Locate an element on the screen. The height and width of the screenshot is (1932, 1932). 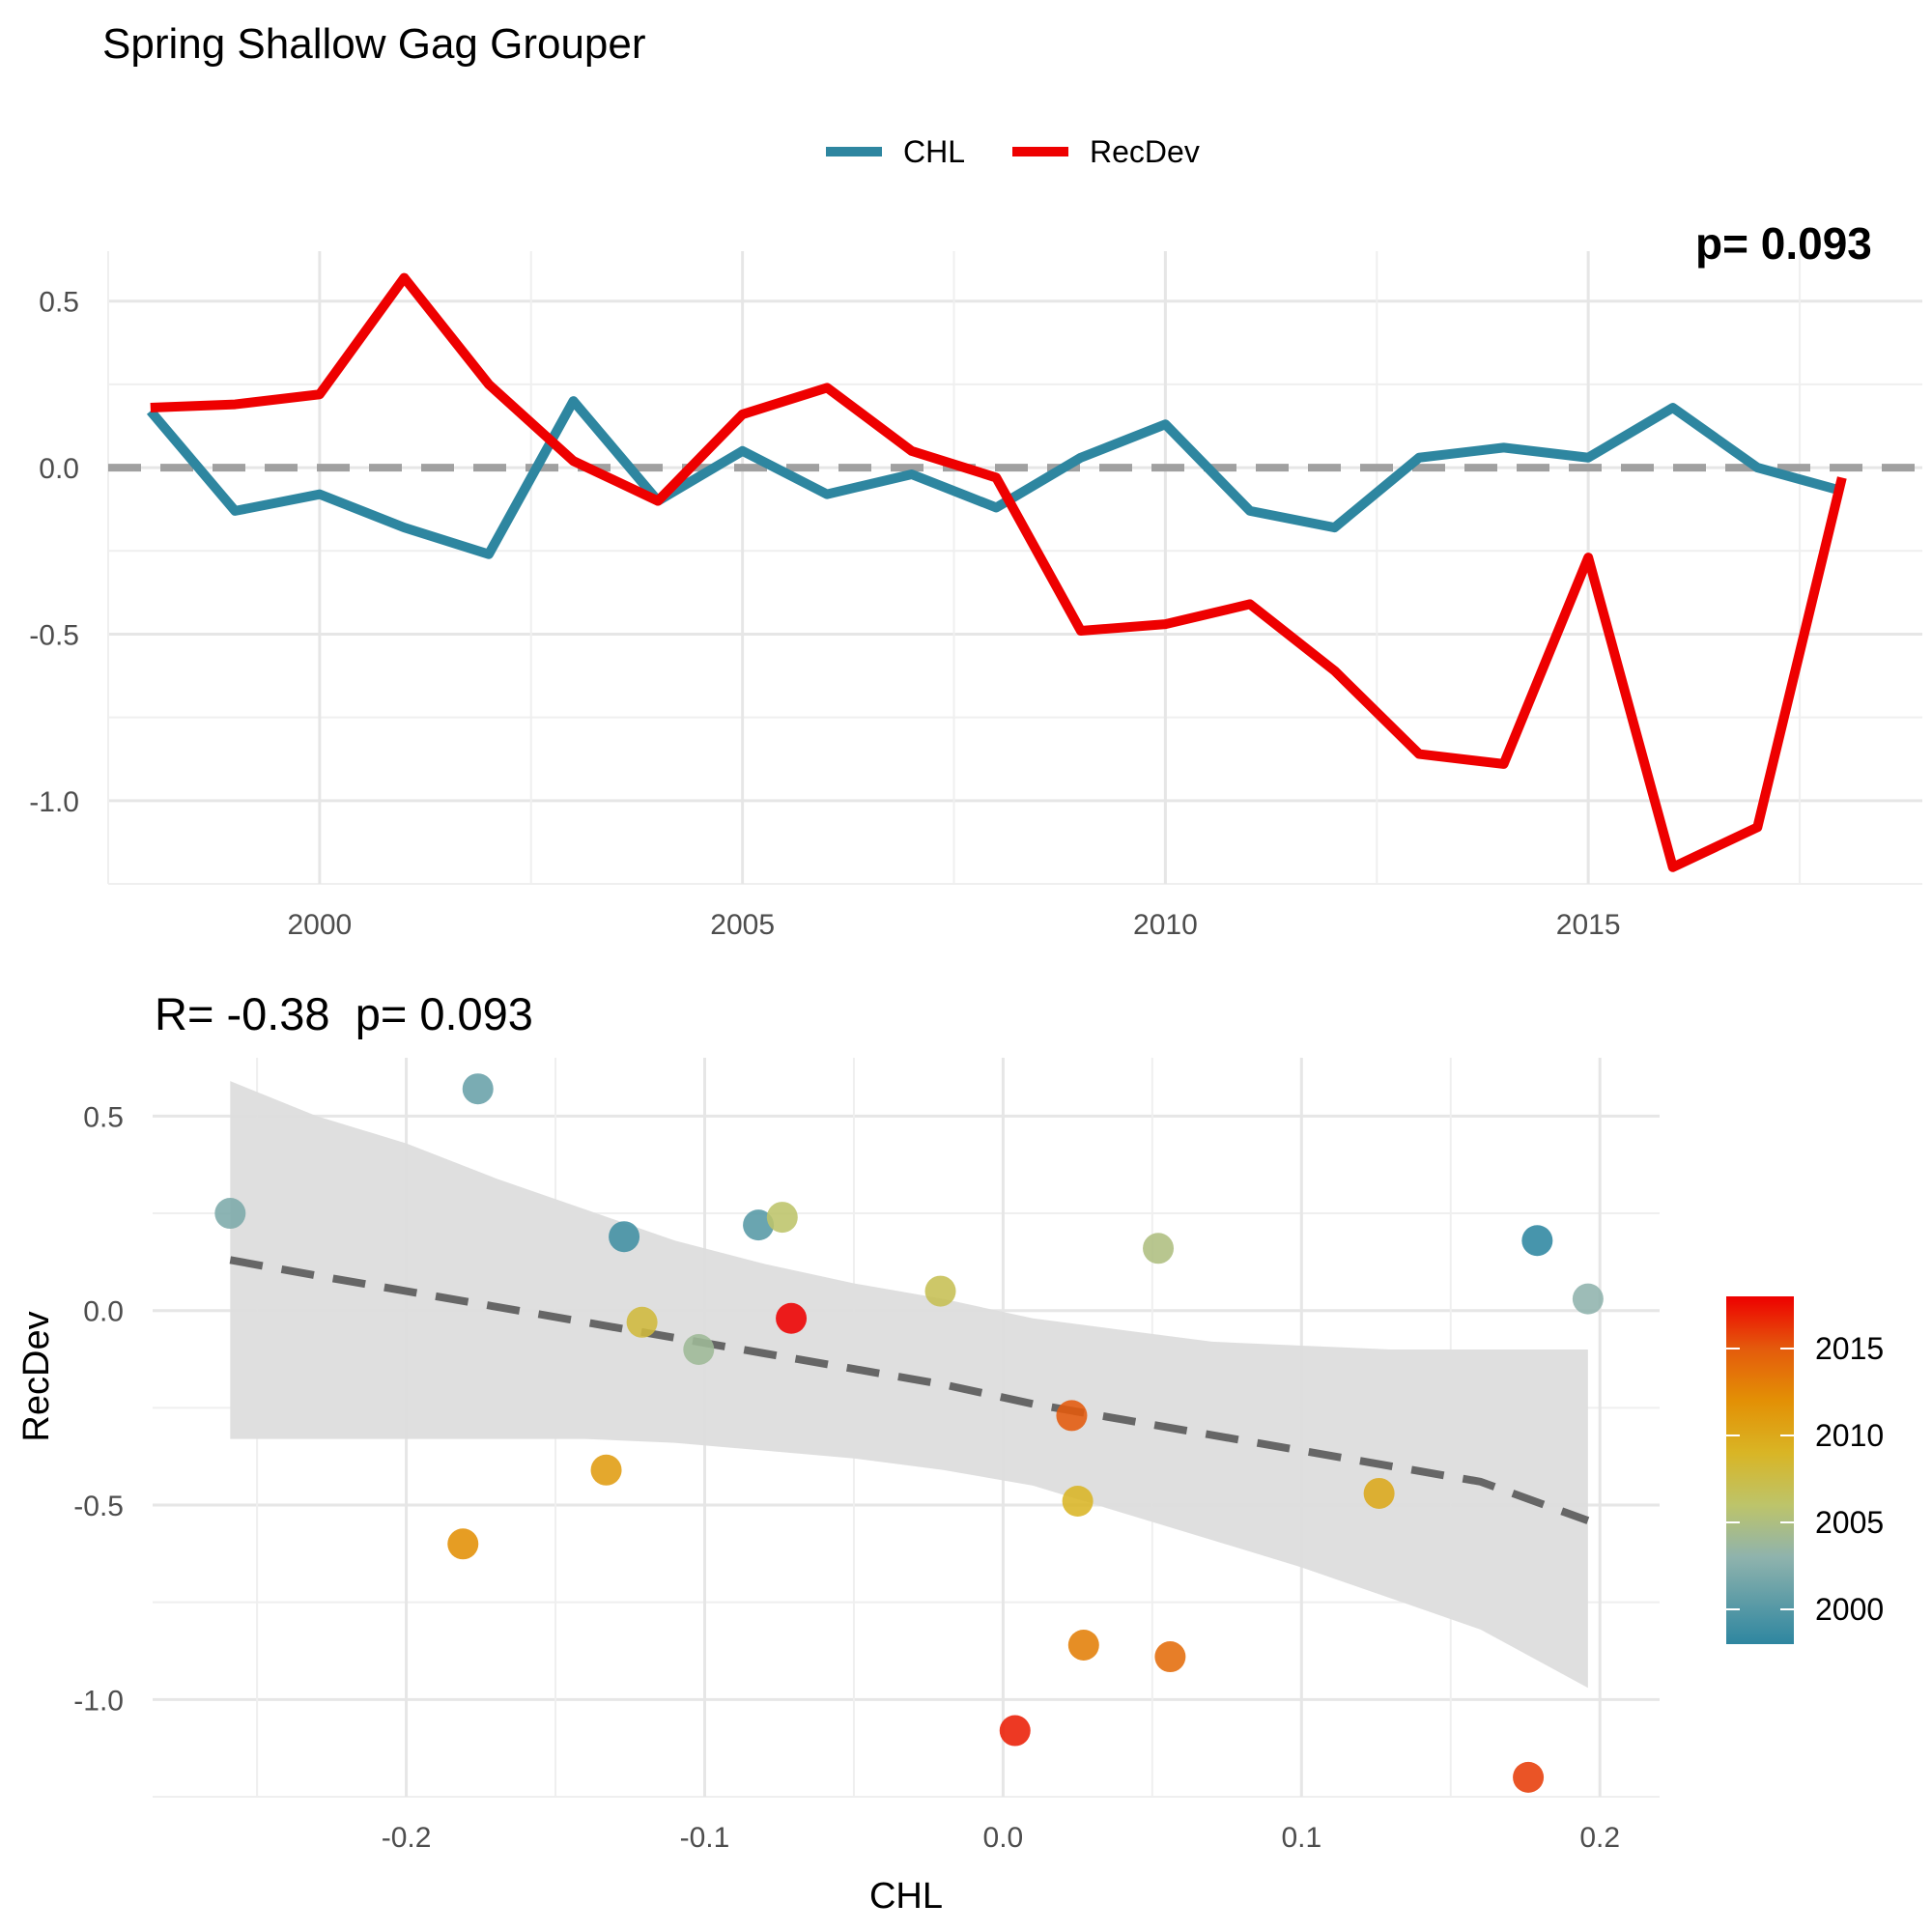
y-axis-label: RecDev is located at coordinates (36, 1376).